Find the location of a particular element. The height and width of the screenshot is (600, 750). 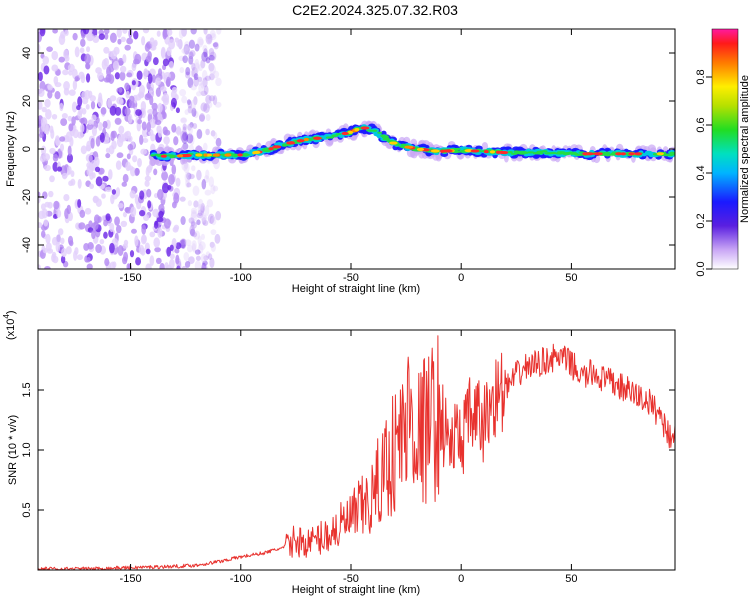

x-tick-label: -150 is located at coordinates (131, 579).